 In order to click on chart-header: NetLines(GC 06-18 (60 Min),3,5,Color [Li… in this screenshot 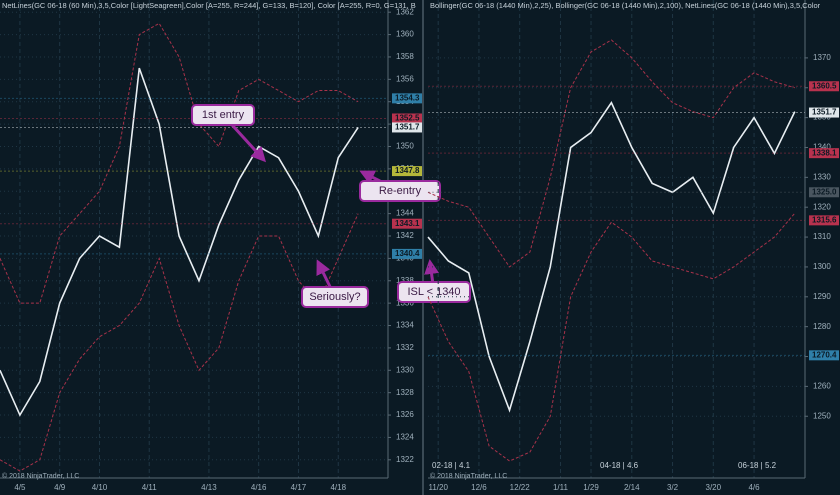, I will do `click(209, 5)`.